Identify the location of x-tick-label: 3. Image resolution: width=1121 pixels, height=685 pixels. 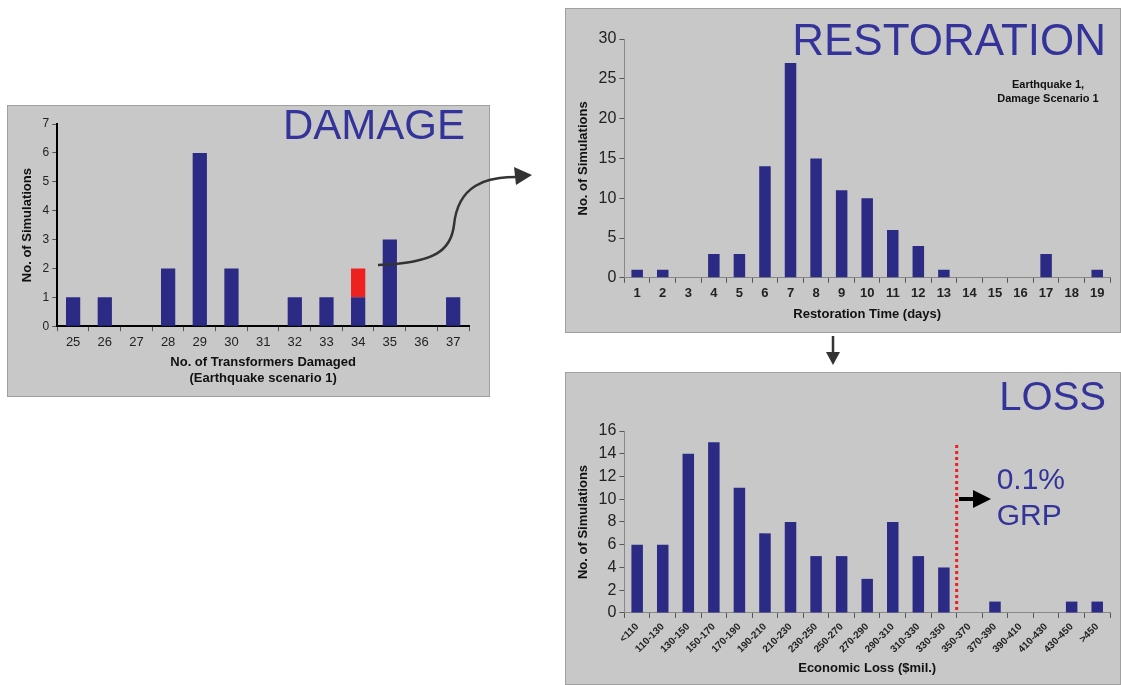
(688, 293).